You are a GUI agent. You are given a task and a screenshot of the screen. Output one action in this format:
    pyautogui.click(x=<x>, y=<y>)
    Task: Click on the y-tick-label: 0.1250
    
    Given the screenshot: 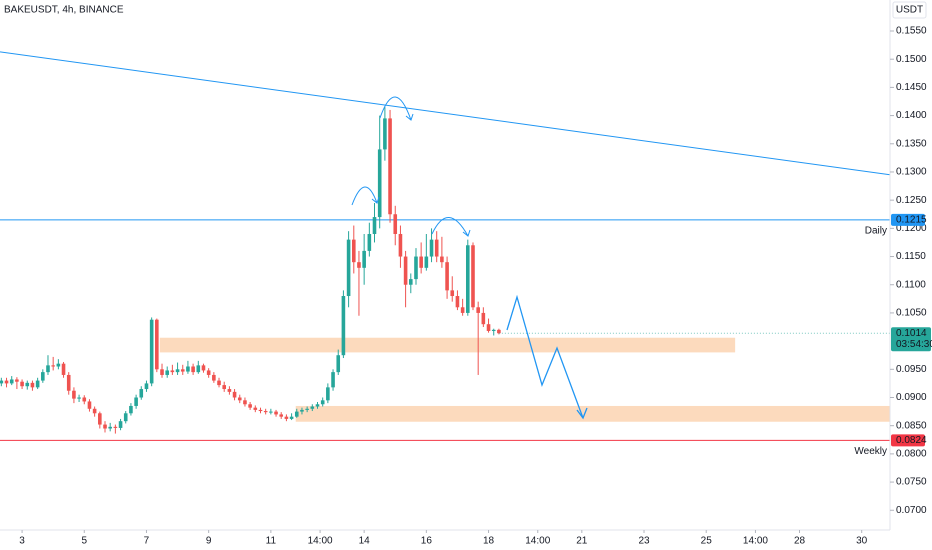 What is the action you would take?
    pyautogui.click(x=911, y=200)
    